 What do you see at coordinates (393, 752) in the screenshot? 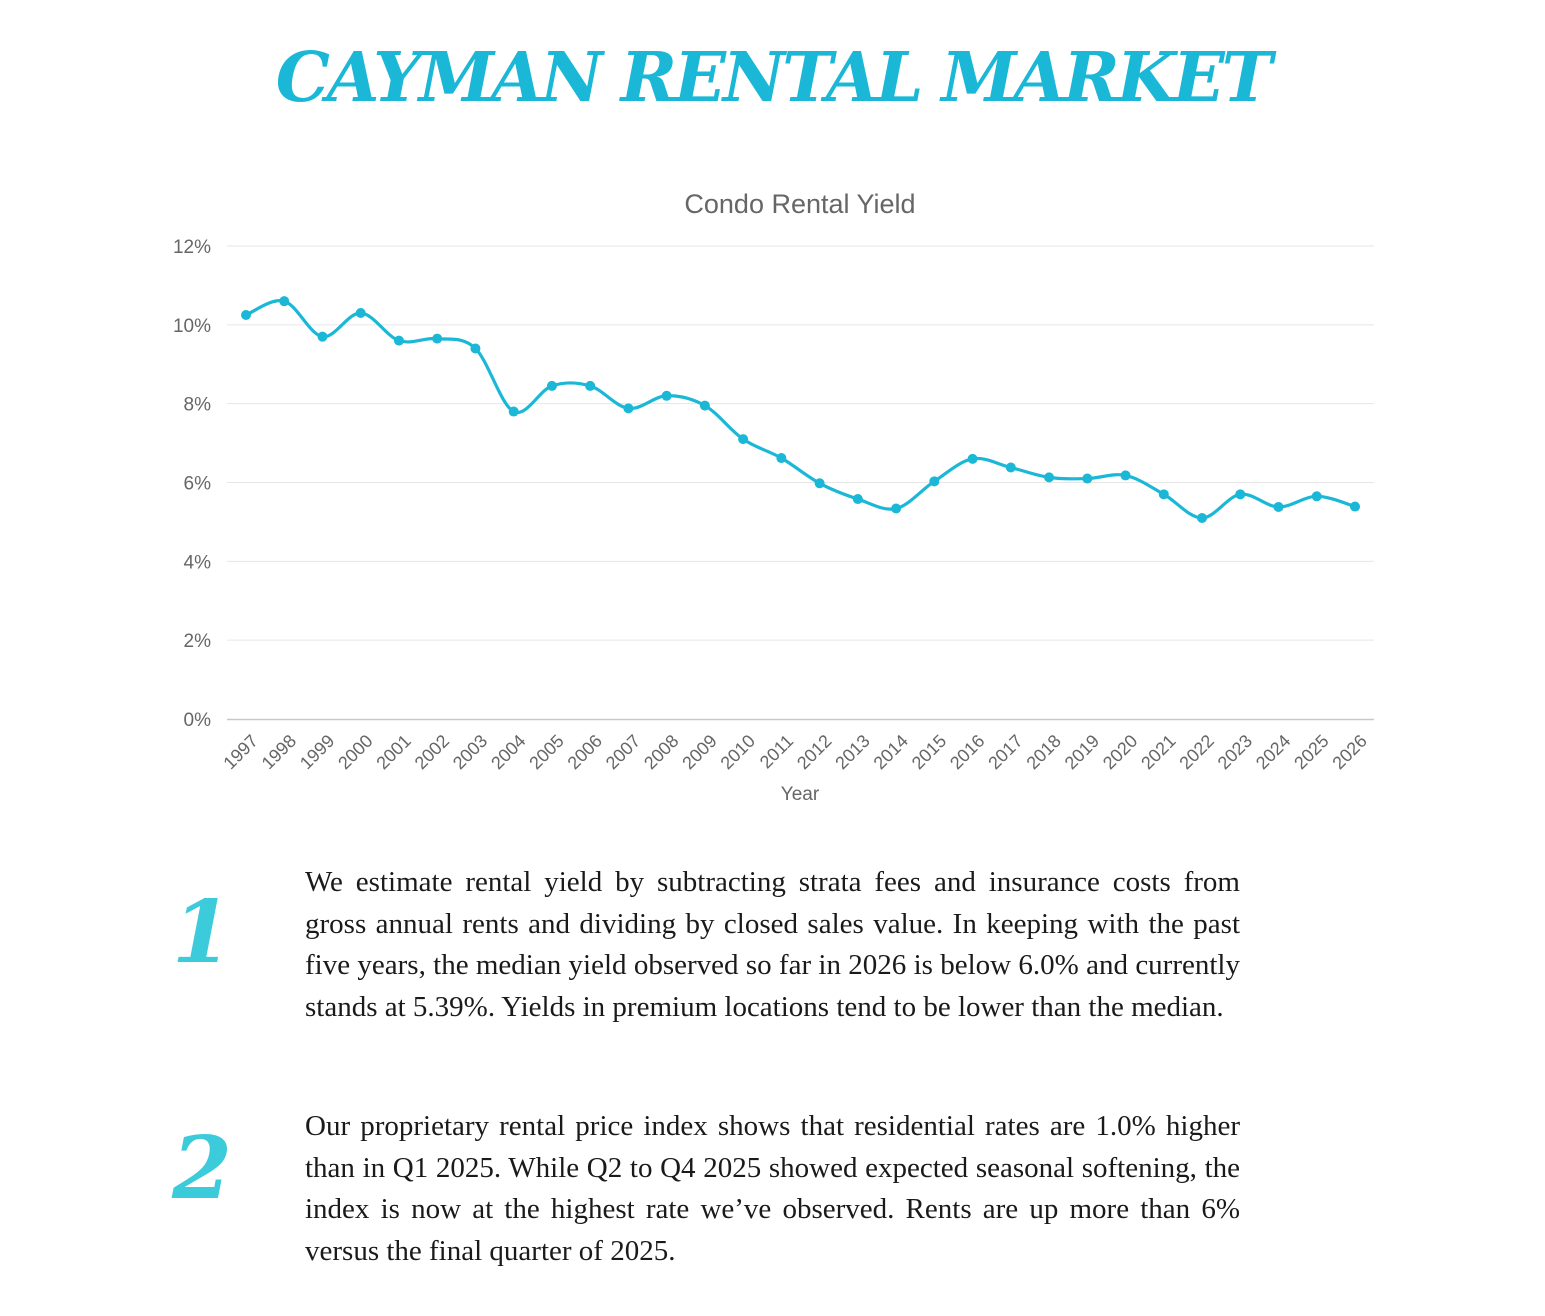
I see `x-tick-label: 2001` at bounding box center [393, 752].